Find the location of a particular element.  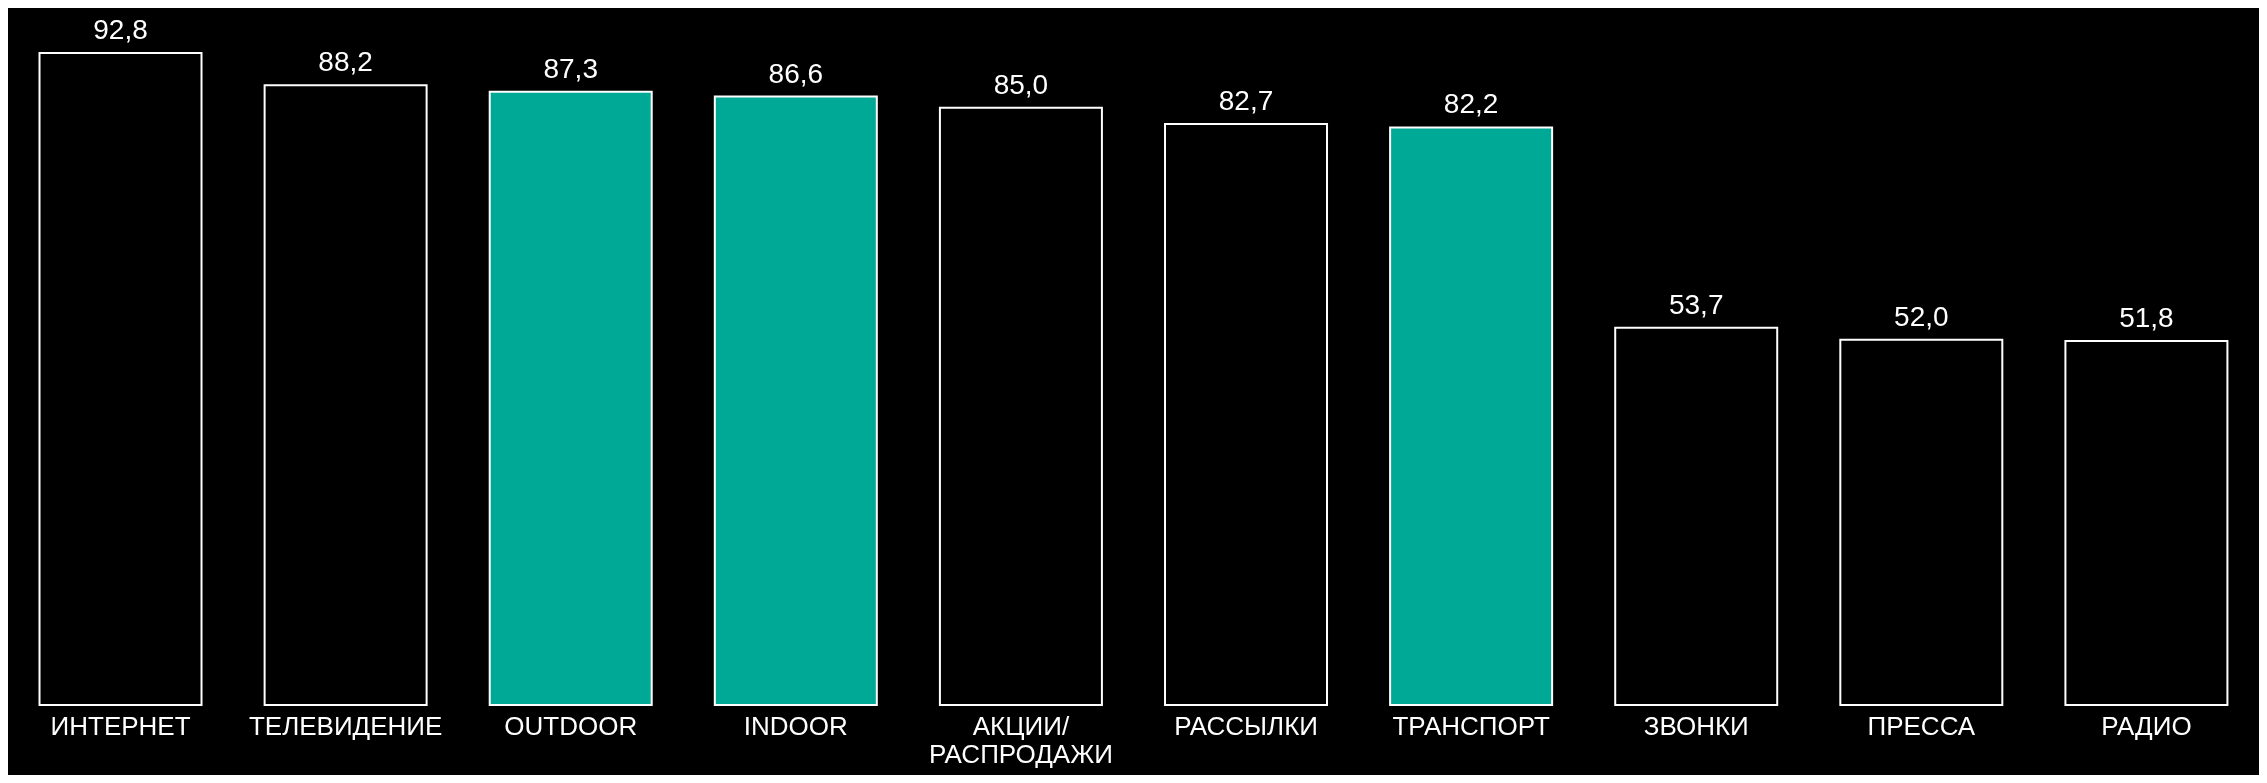

data-label: 86,6 is located at coordinates (796, 73).